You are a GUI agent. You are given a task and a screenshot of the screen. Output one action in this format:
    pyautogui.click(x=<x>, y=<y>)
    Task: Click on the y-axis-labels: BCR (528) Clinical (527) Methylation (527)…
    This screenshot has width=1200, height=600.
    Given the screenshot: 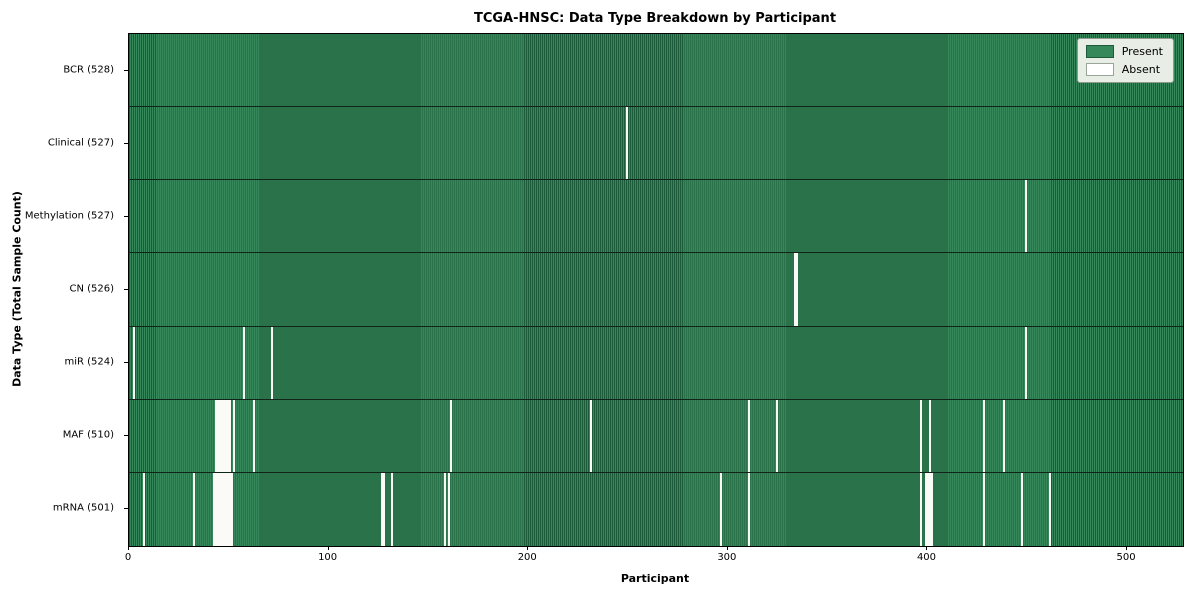 What is the action you would take?
    pyautogui.click(x=61, y=289)
    